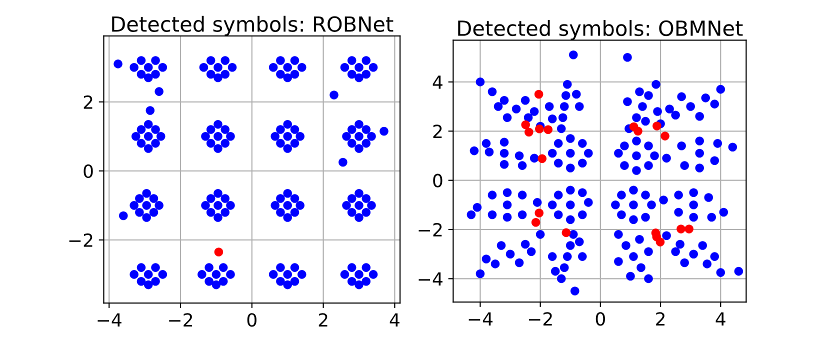 This screenshot has width=830, height=346. What do you see at coordinates (600, 30) in the screenshot?
I see `chart-title: Detected symbols: OBMNet` at bounding box center [600, 30].